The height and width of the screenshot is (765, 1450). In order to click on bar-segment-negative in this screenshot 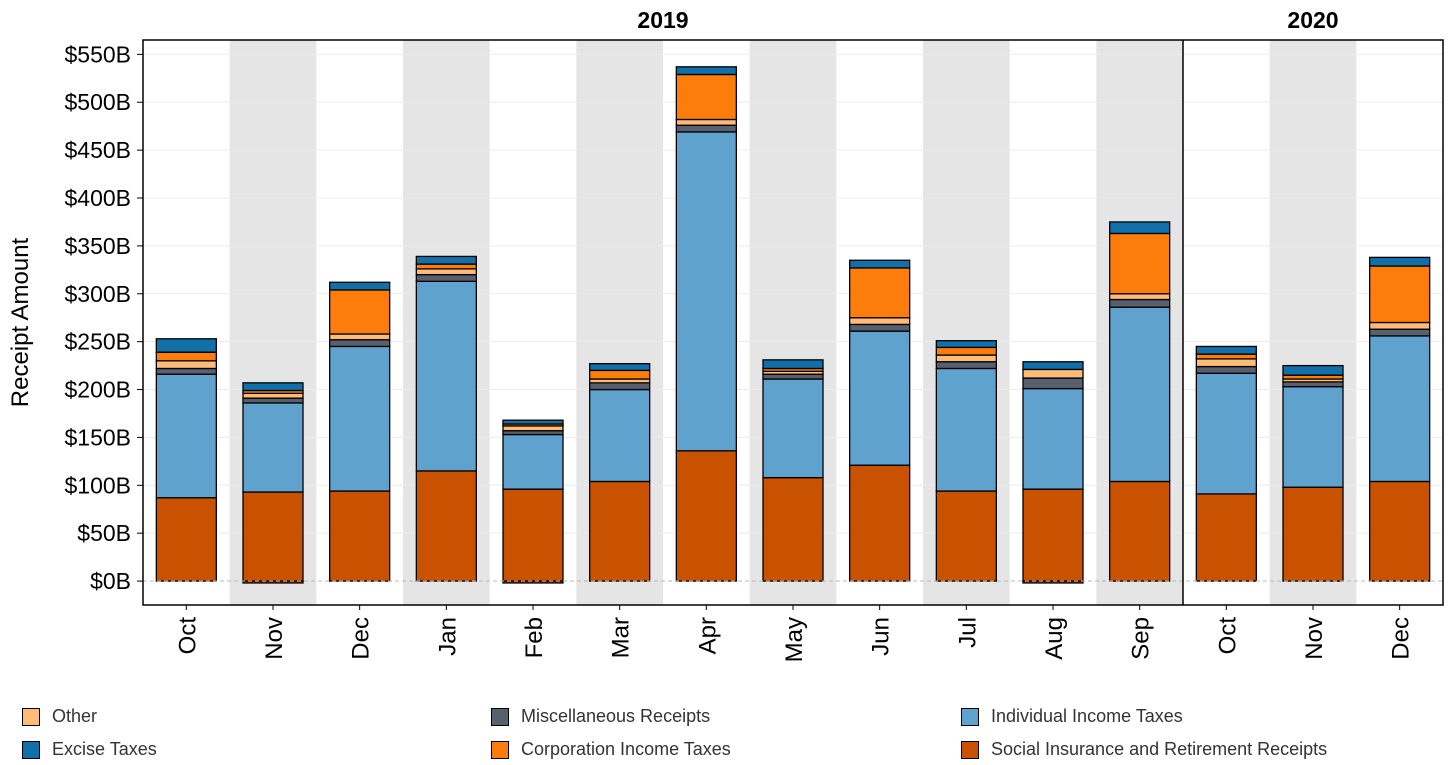, I will do `click(533, 582)`.